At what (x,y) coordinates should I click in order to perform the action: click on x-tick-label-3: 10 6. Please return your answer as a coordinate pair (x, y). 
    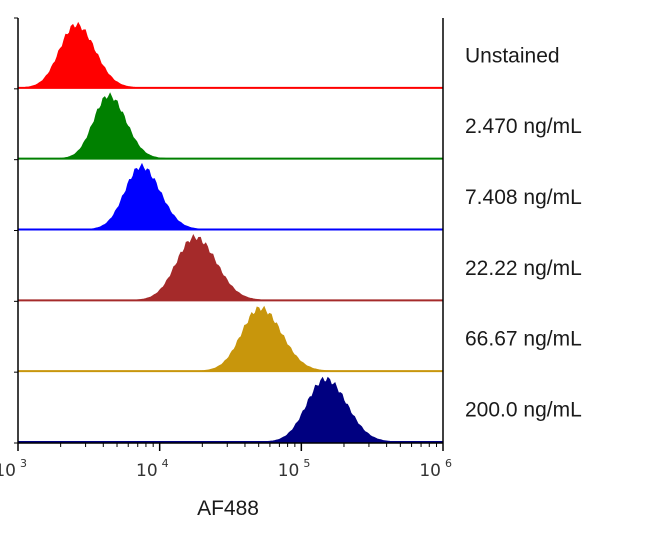
    Looking at the image, I should click on (435, 469).